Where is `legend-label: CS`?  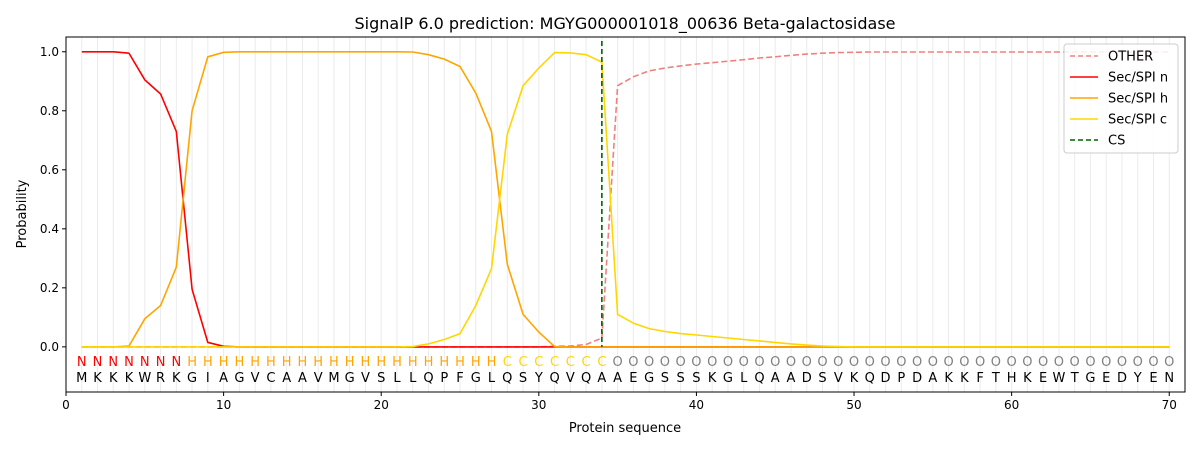
legend-label: CS is located at coordinates (1116, 141).